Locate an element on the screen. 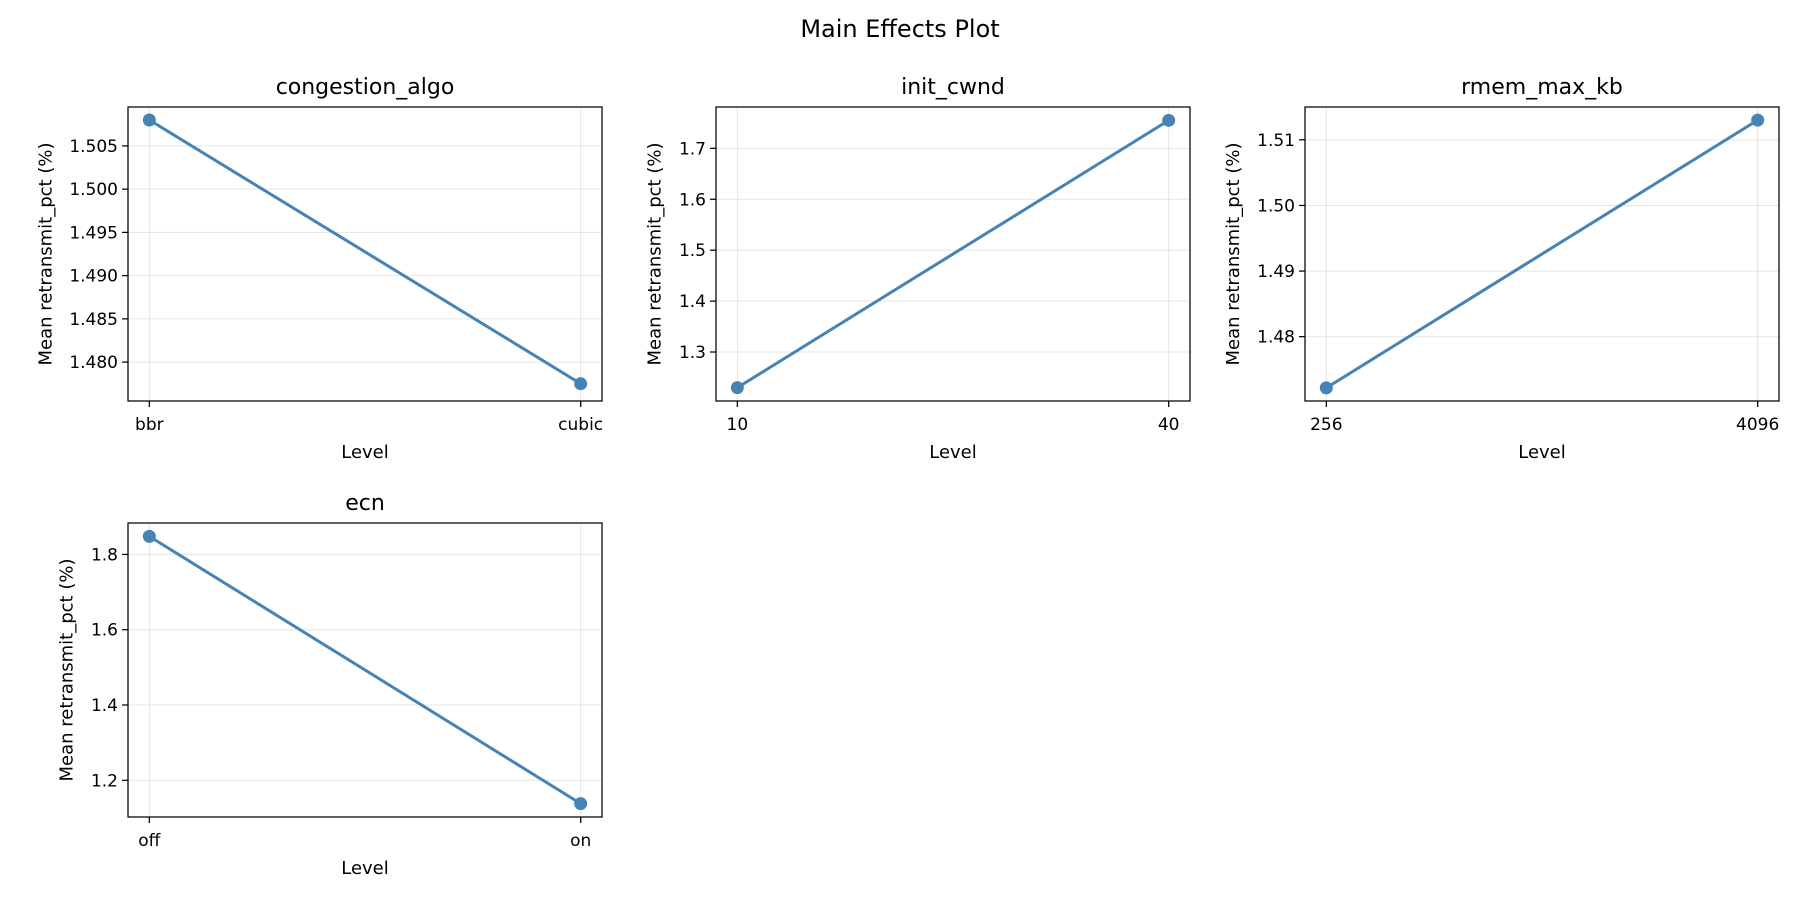 The width and height of the screenshot is (1800, 900). y-tick-label: 1.2 is located at coordinates (104, 781).